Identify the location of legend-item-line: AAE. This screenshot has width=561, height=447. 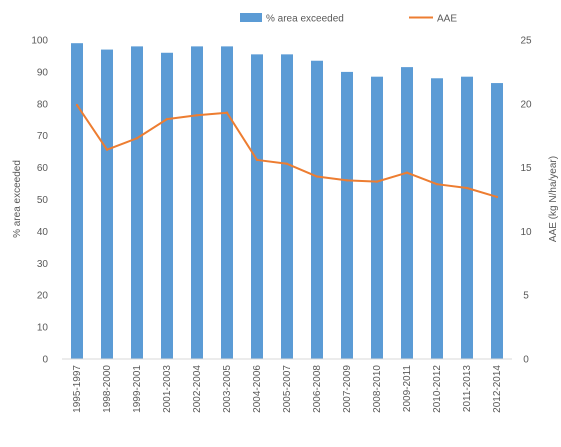
(433, 19).